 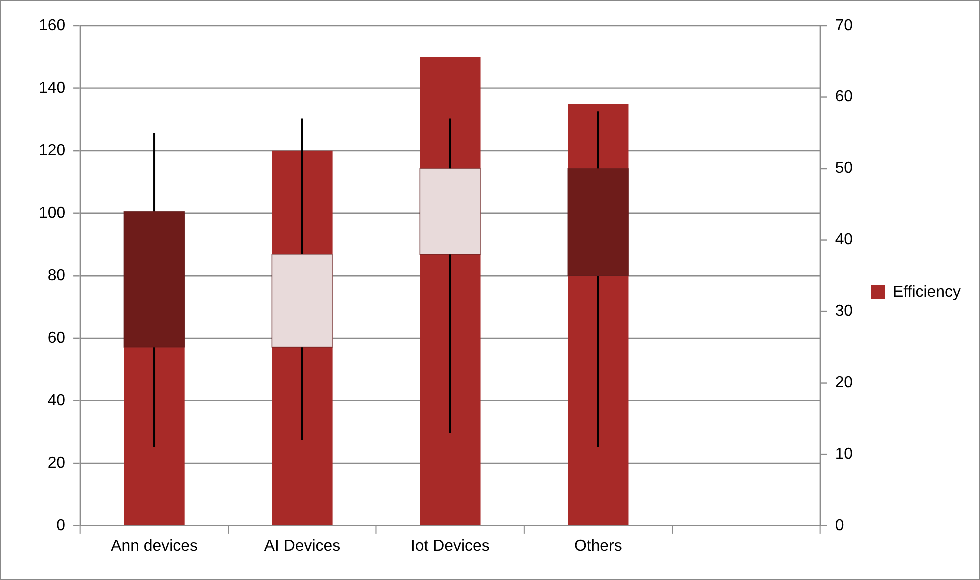 I want to click on y-tick-label: 60, so click(x=57, y=338).